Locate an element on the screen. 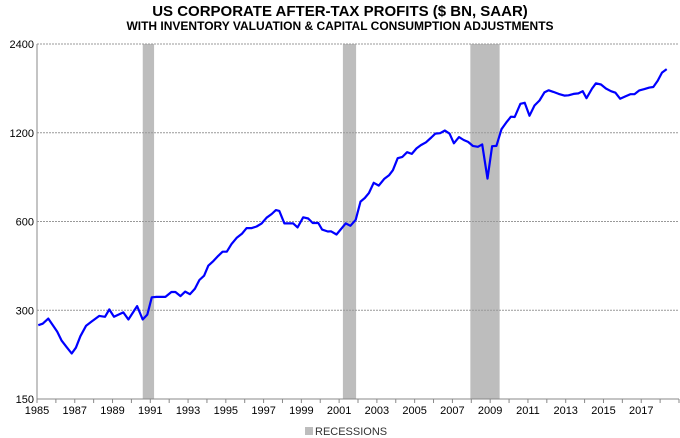  x-tick-label: 2001 is located at coordinates (339, 411).